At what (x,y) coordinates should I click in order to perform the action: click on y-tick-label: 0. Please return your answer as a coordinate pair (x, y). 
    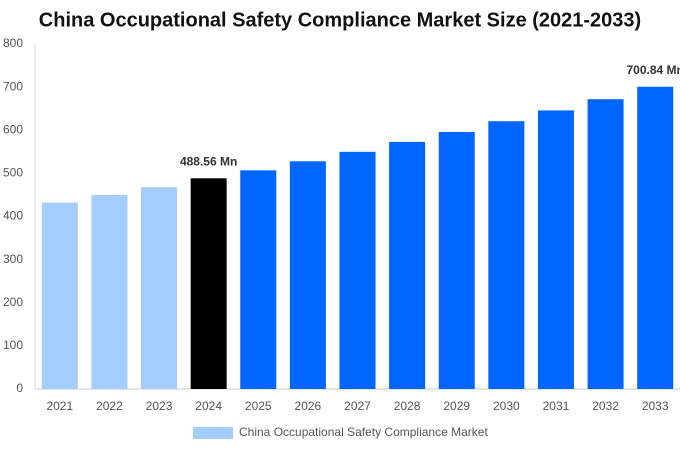
    Looking at the image, I should click on (19, 388).